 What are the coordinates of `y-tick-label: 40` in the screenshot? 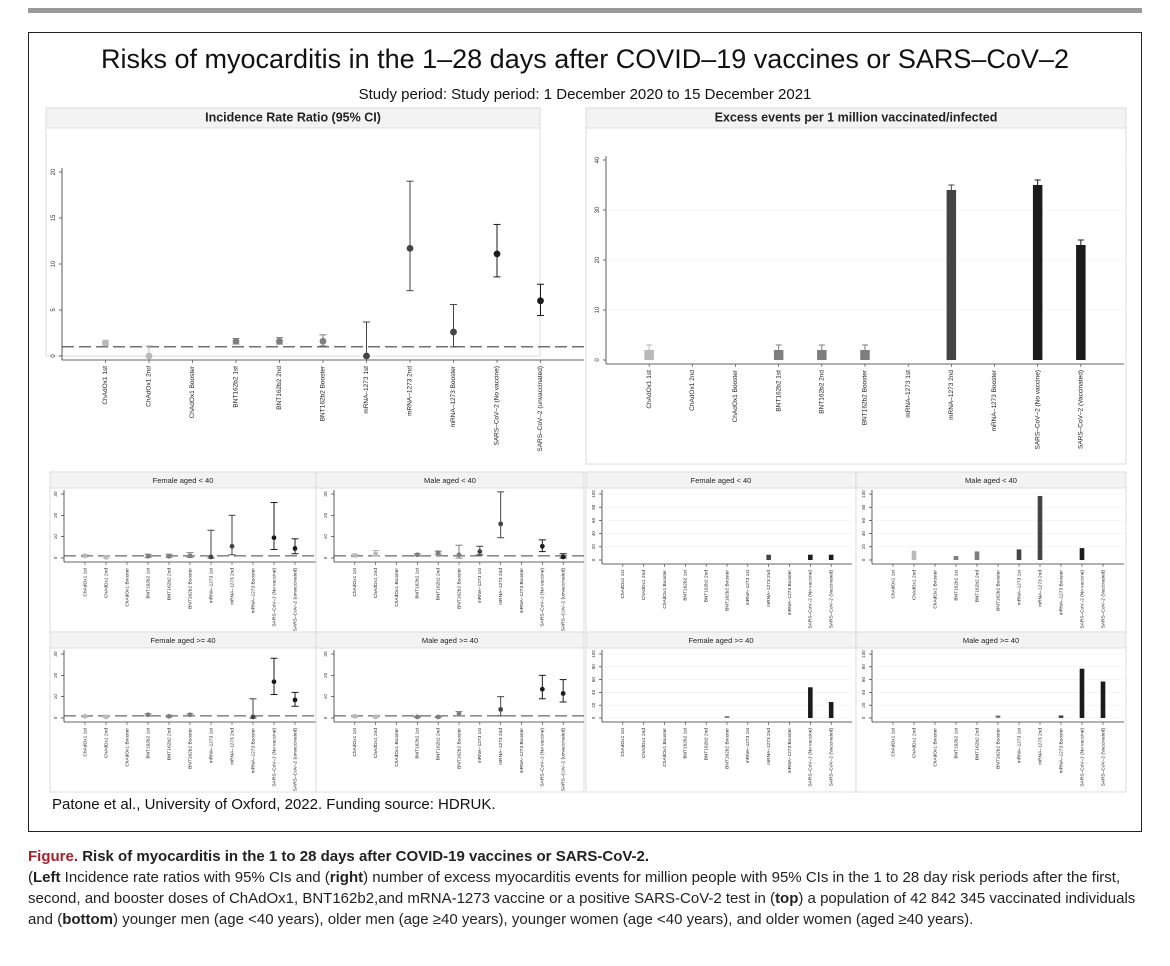 It's located at (593, 534).